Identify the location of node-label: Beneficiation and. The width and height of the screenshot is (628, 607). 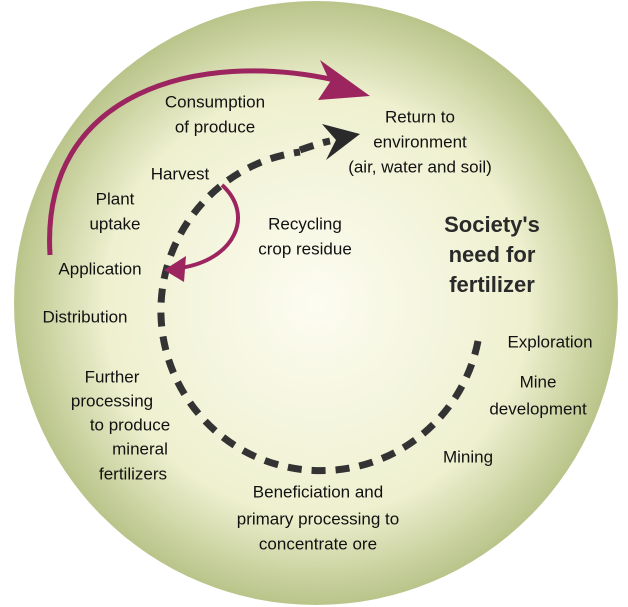
(318, 491).